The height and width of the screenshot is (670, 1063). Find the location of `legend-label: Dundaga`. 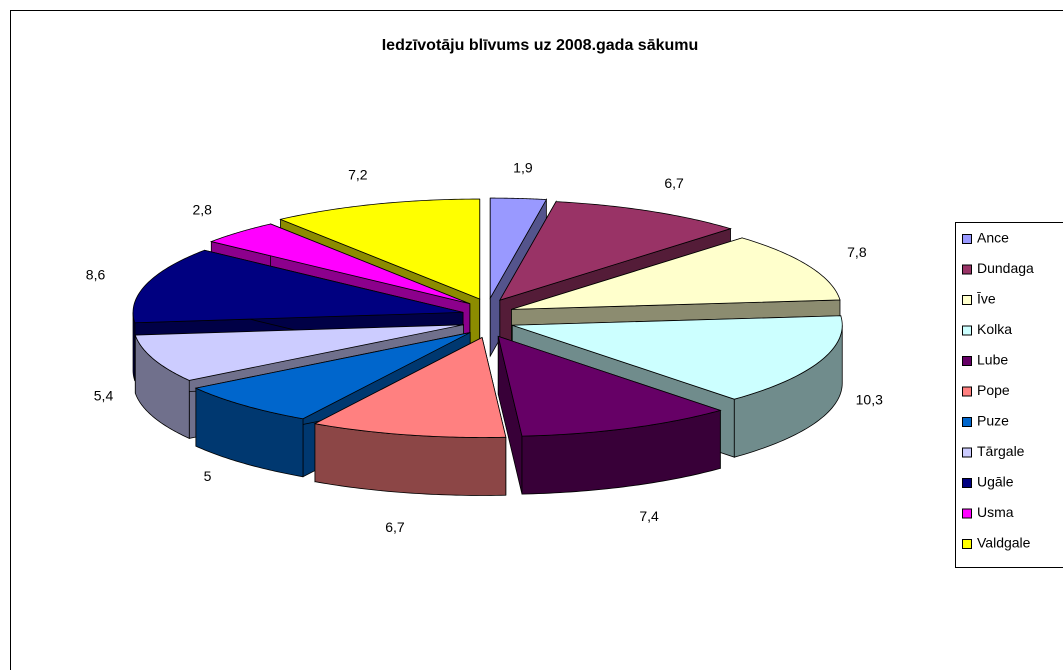

legend-label: Dundaga is located at coordinates (1005, 268).